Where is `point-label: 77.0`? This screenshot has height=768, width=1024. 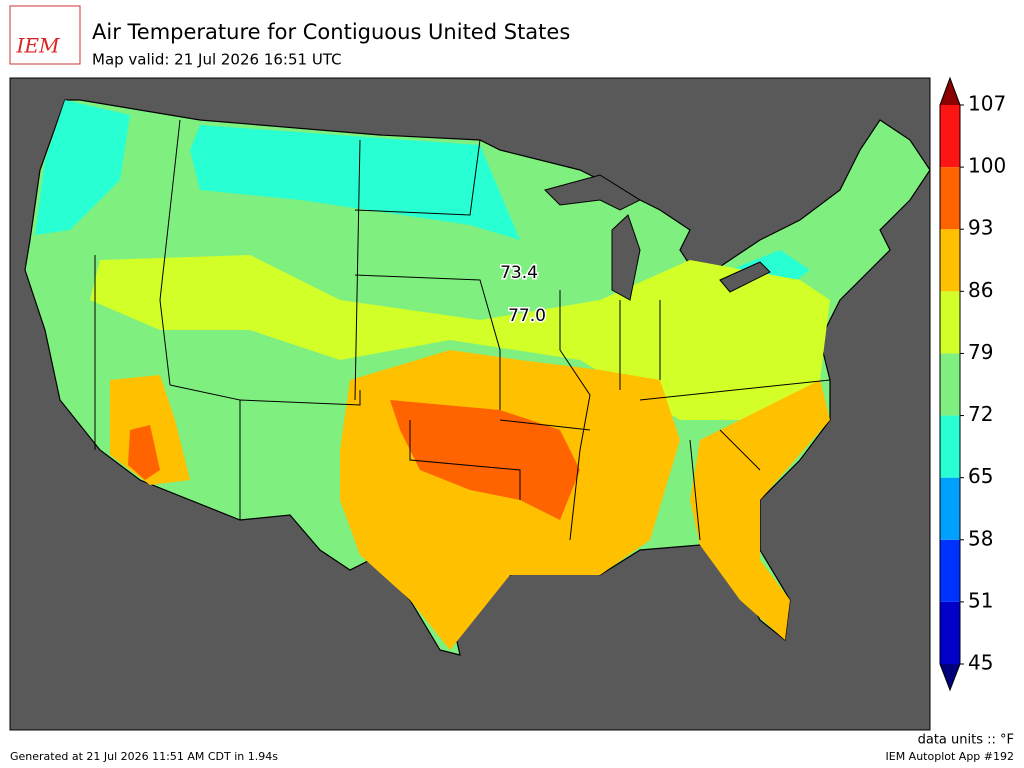
point-label: 77.0 is located at coordinates (527, 316).